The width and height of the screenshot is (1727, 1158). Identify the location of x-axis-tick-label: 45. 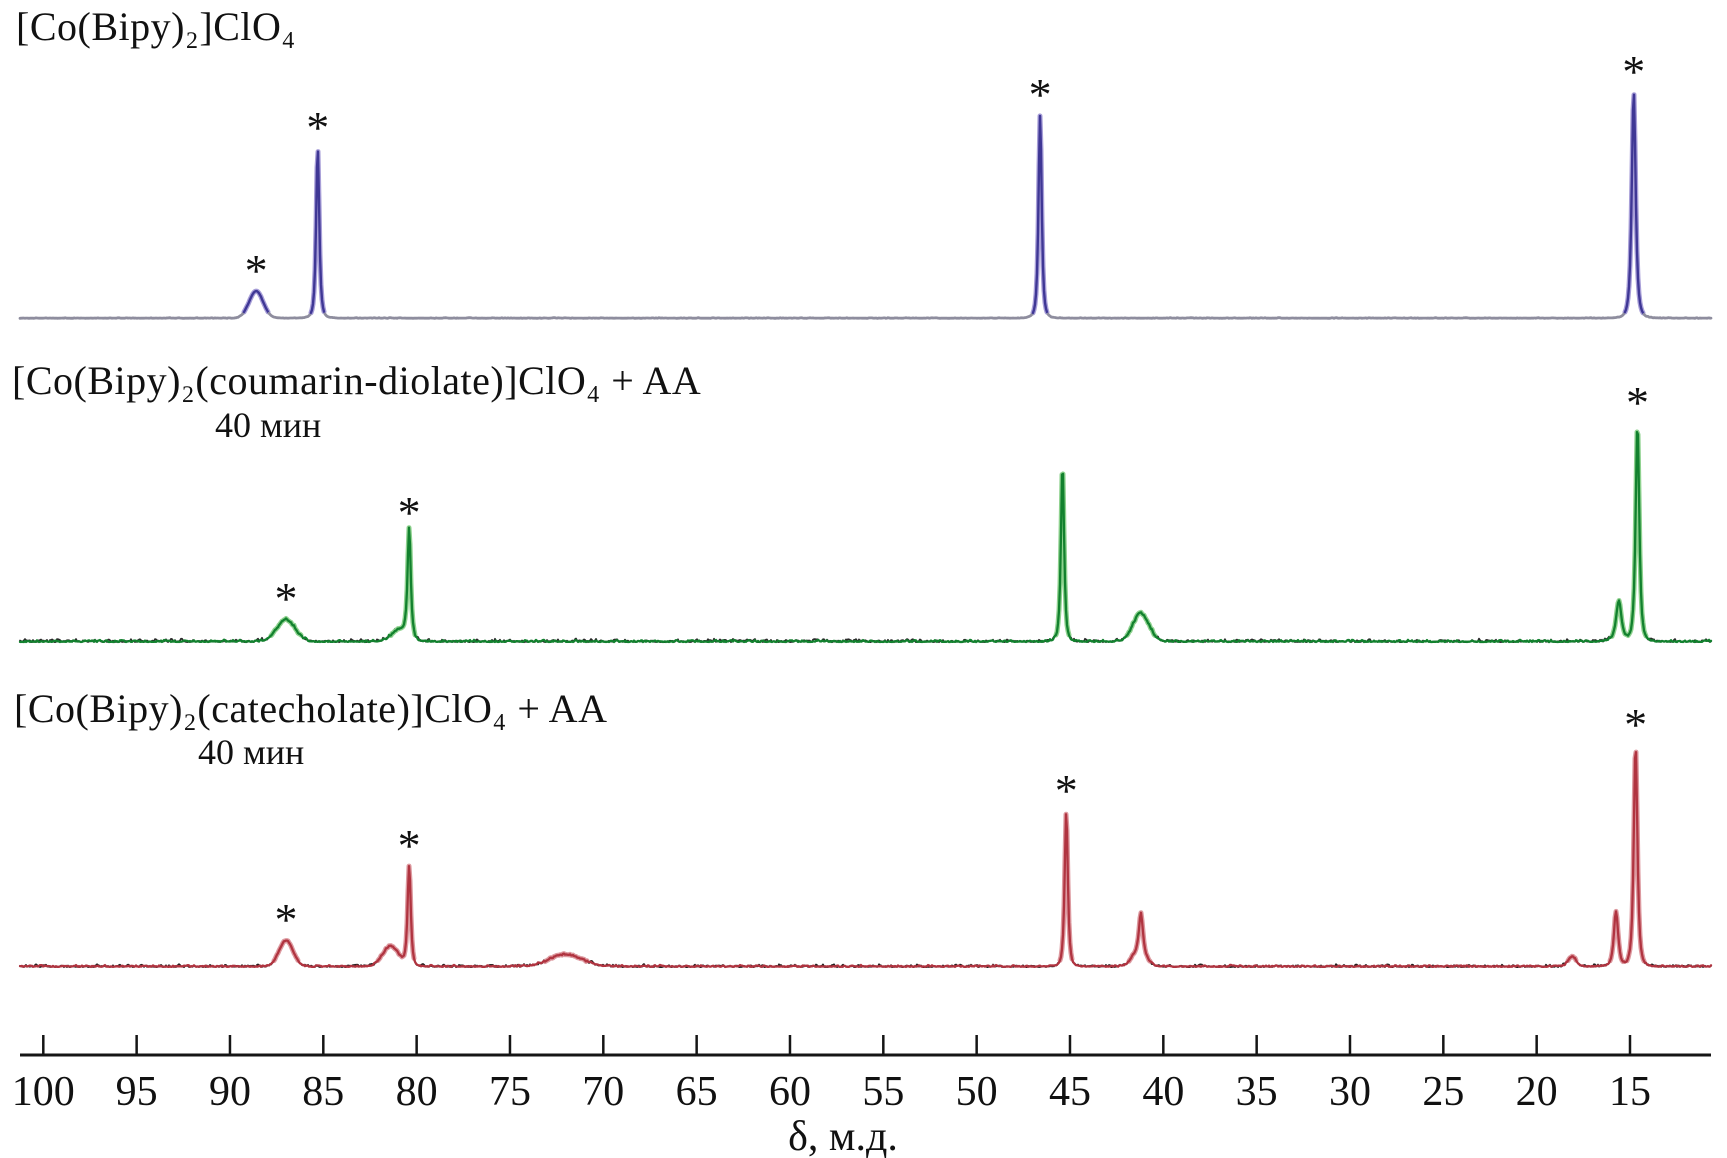
(1070, 1092).